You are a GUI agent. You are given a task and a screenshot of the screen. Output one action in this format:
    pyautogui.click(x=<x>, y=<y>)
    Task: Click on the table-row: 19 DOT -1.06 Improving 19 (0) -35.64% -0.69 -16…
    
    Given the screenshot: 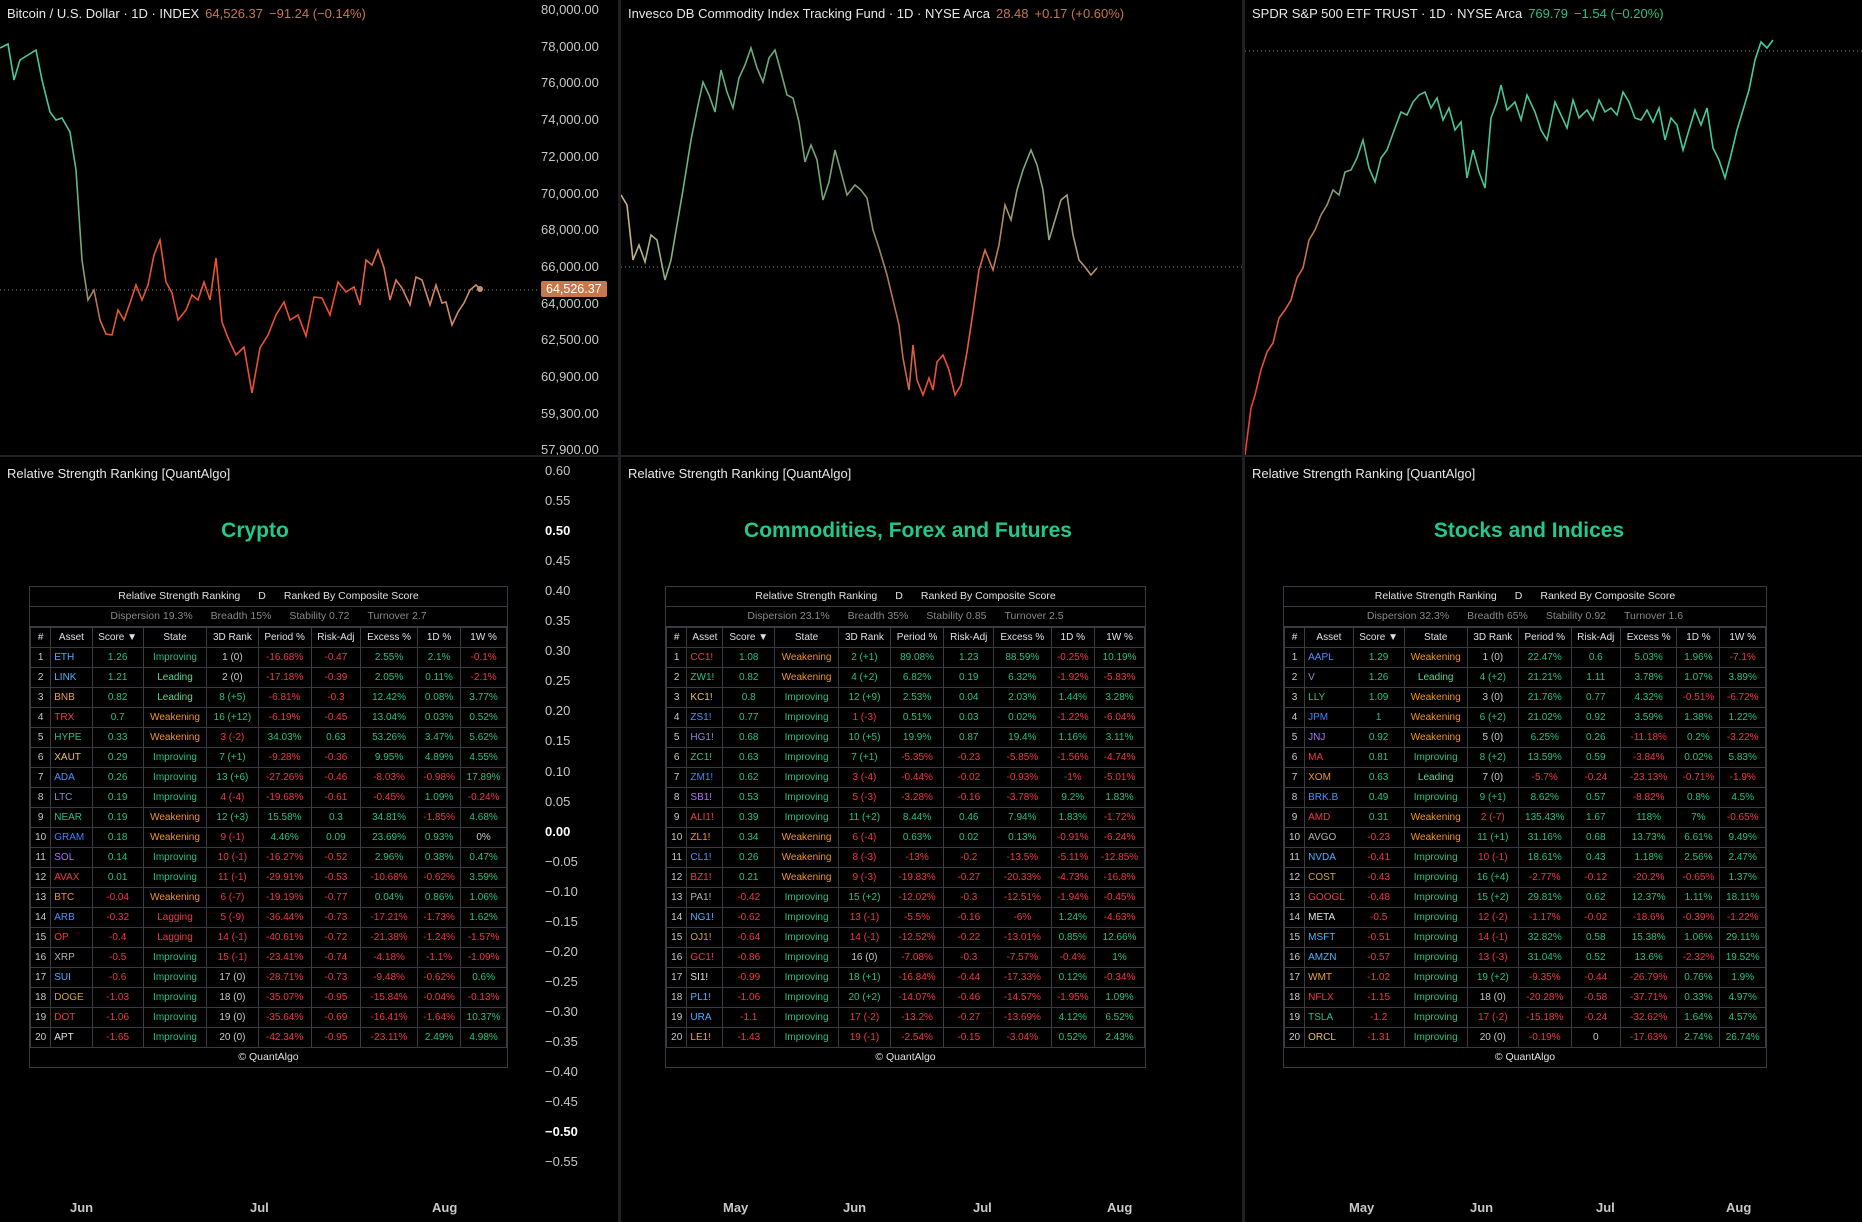 What is the action you would take?
    pyautogui.click(x=268, y=1017)
    